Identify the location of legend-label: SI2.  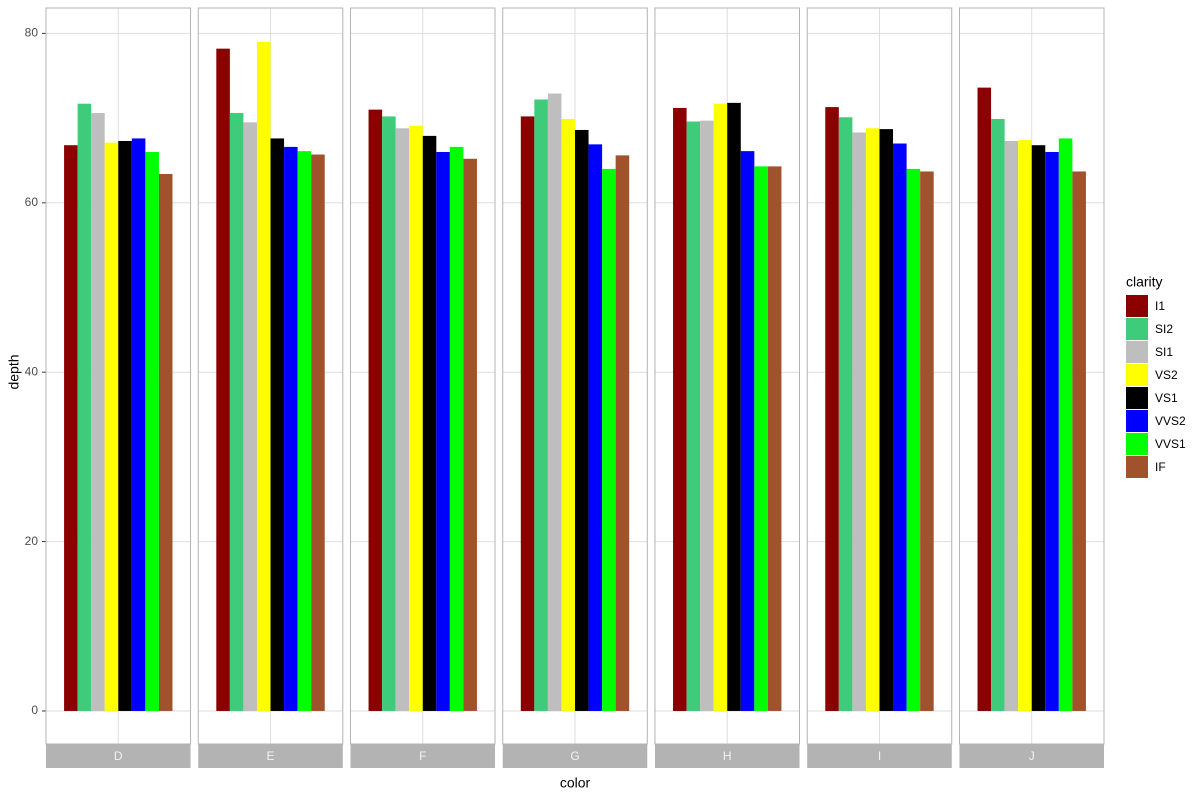
(1164, 329).